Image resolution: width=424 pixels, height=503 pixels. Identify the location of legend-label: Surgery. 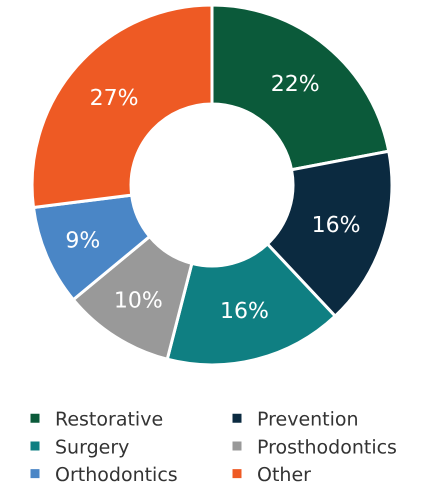
(92, 447).